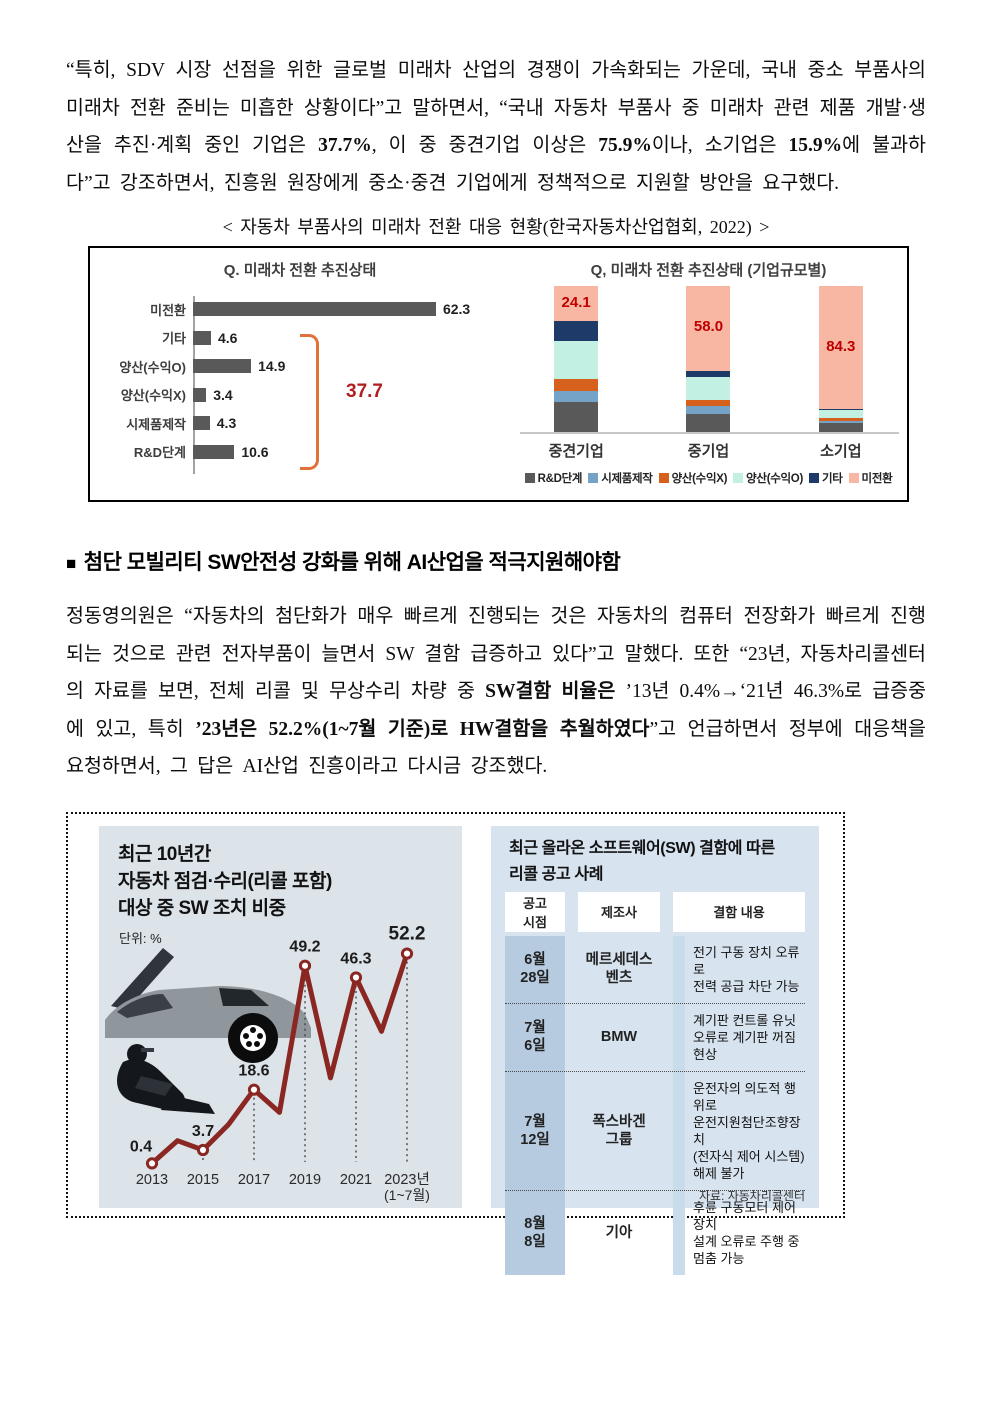 The image size is (992, 1403). I want to click on bar-category-label: 시제품제작, so click(156, 424).